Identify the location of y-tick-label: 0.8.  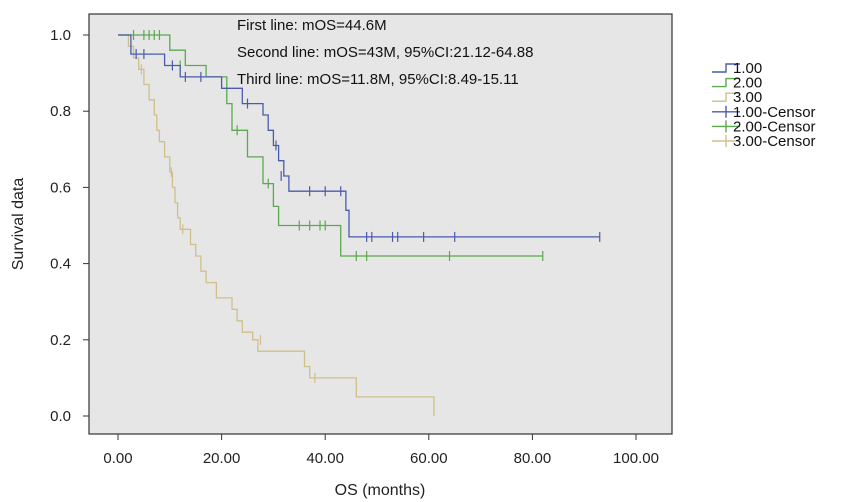
(60, 111).